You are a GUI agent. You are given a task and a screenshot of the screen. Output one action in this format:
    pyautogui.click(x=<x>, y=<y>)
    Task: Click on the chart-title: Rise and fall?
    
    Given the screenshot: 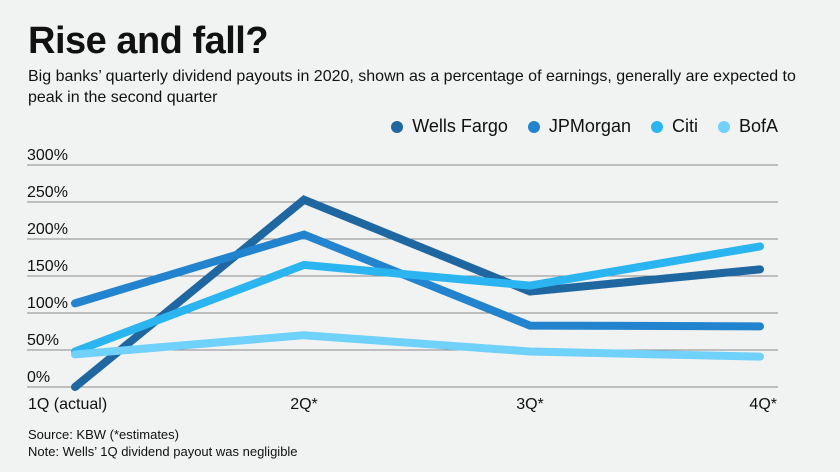 What is the action you would take?
    pyautogui.click(x=148, y=41)
    